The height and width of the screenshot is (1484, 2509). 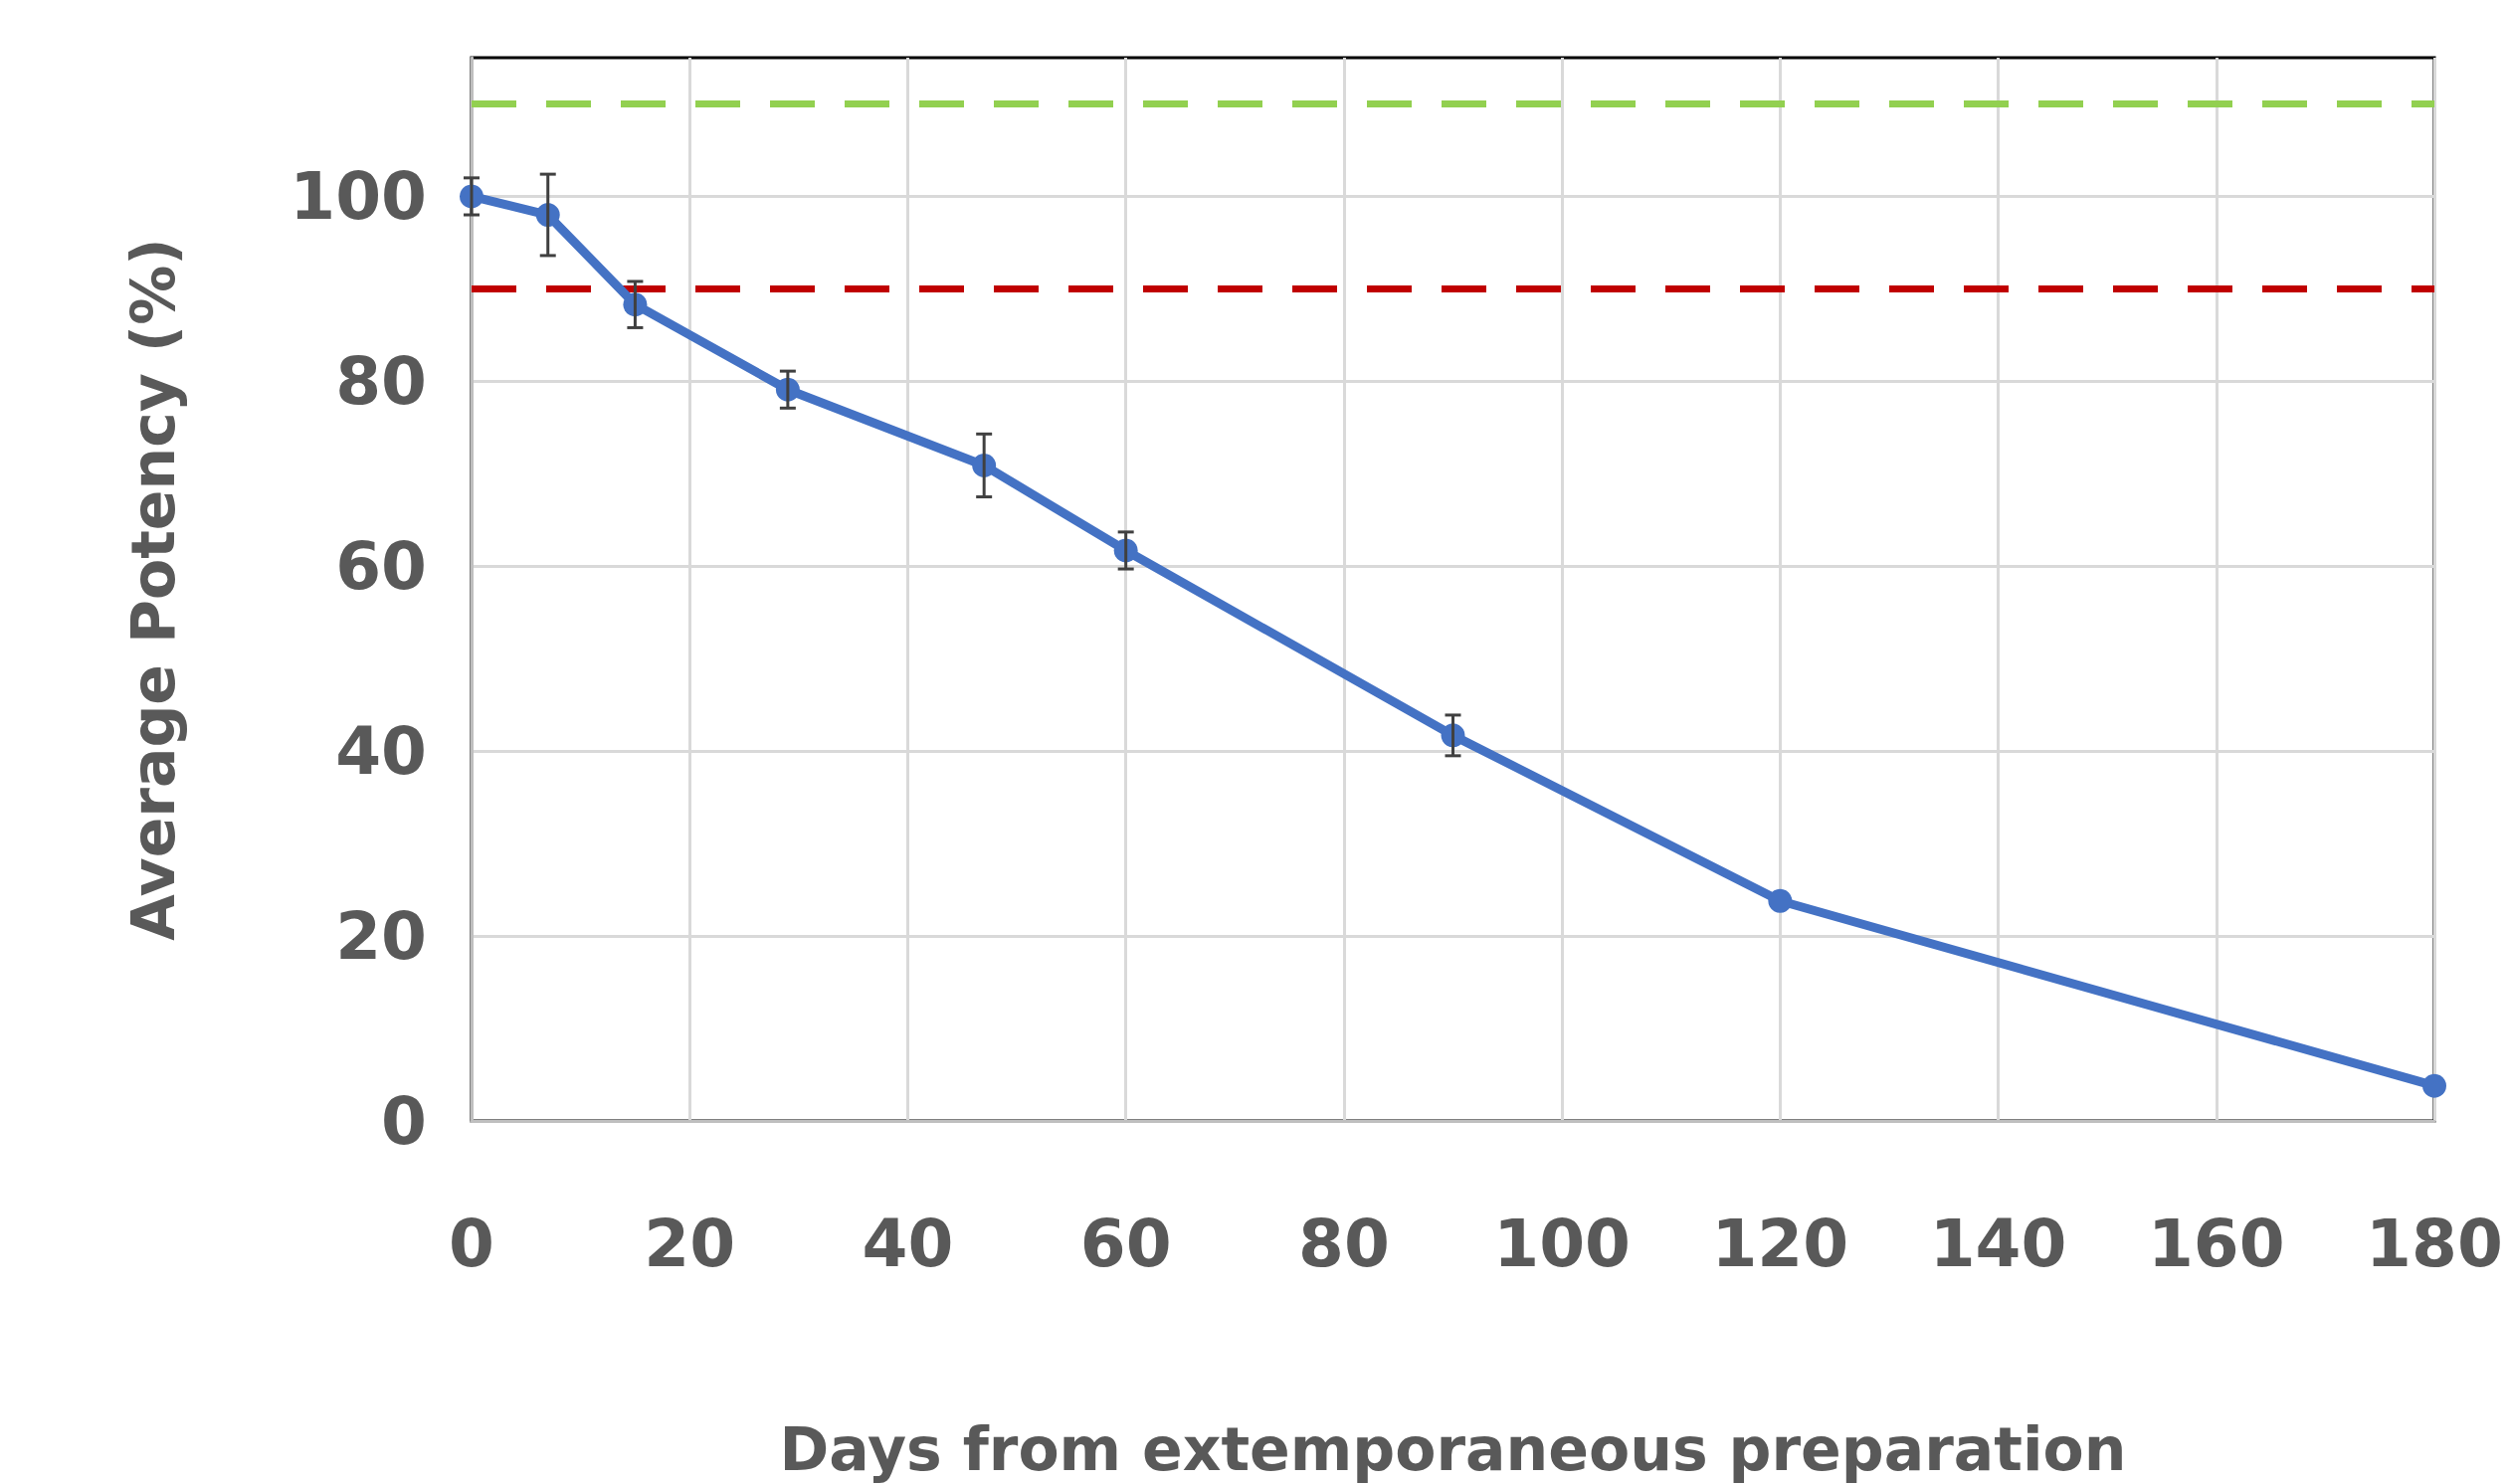 What do you see at coordinates (2434, 1243) in the screenshot?
I see `x-tick-label: 180` at bounding box center [2434, 1243].